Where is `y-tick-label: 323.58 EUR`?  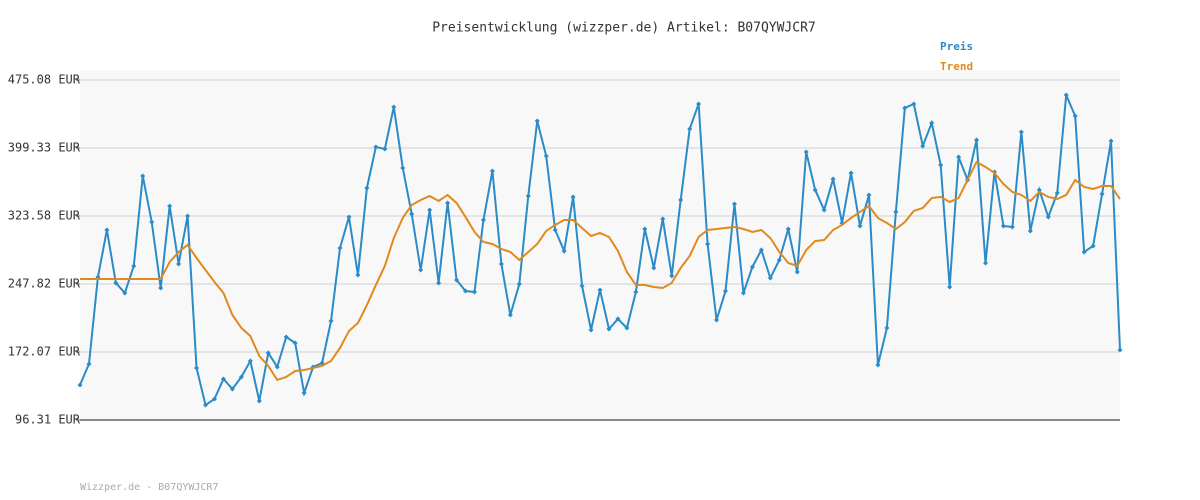
y-tick-label: 323.58 EUR is located at coordinates (44, 215).